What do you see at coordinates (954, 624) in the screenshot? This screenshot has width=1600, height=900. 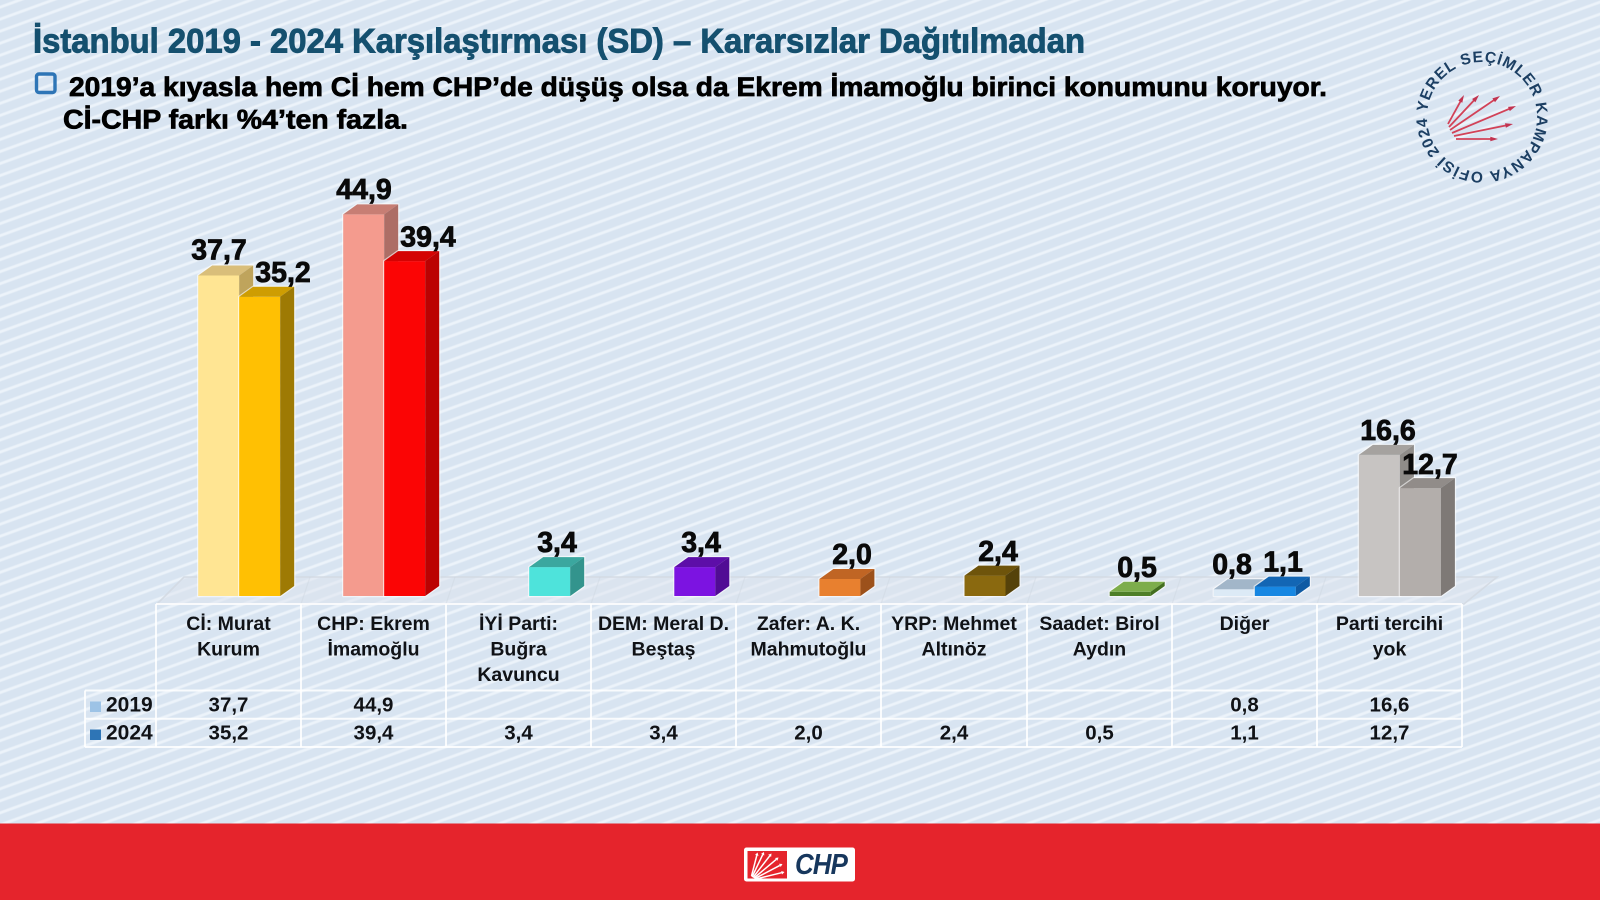 I see `svg-text: YRP: Mehmet` at bounding box center [954, 624].